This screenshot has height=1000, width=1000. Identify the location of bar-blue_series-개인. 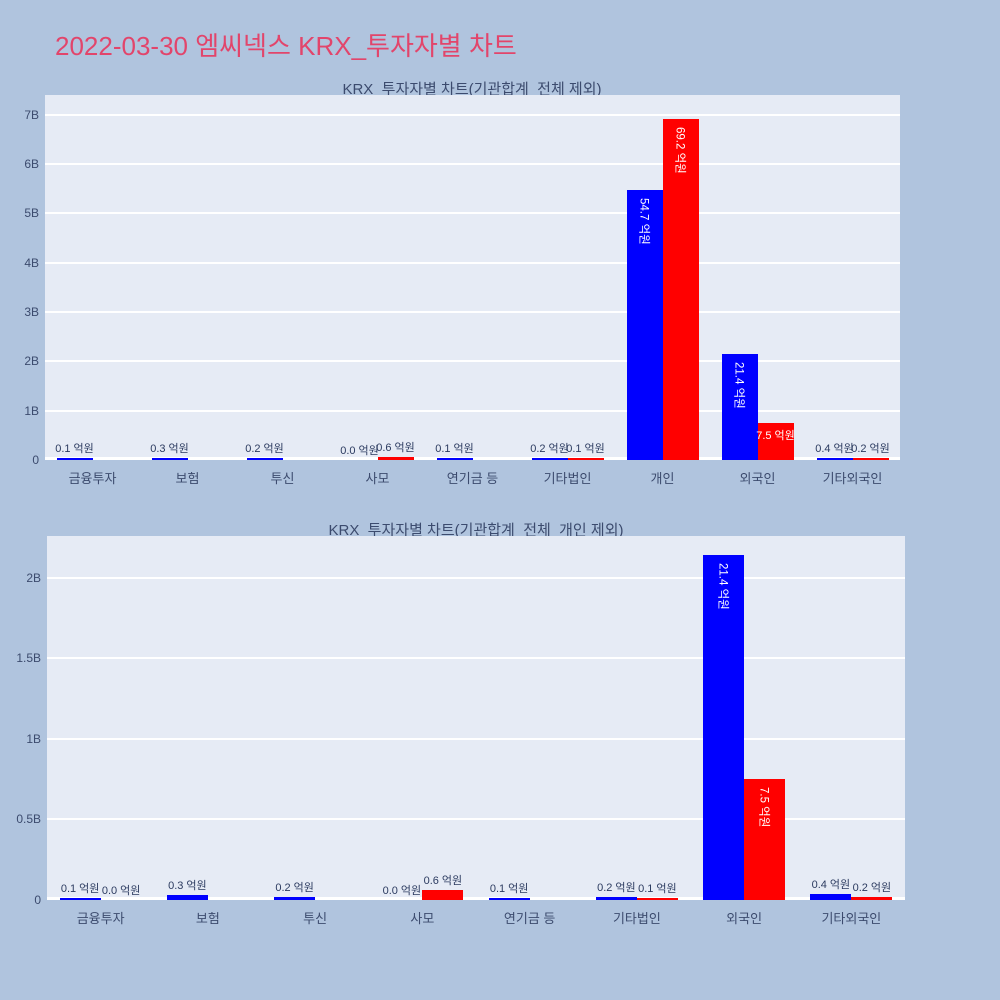
(644, 325).